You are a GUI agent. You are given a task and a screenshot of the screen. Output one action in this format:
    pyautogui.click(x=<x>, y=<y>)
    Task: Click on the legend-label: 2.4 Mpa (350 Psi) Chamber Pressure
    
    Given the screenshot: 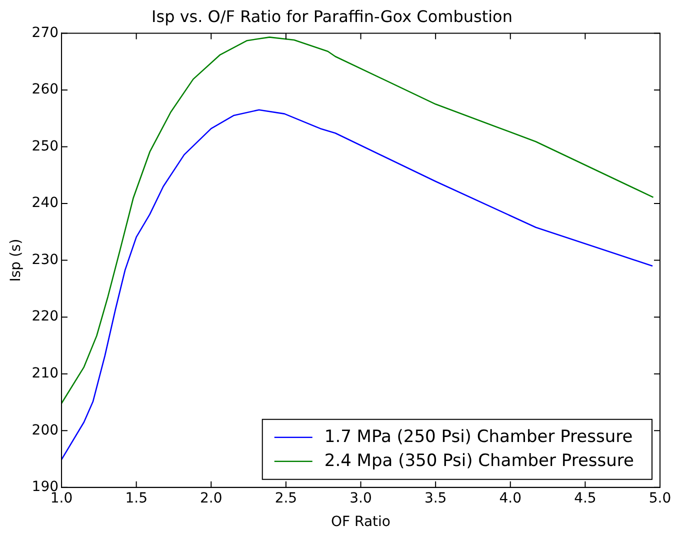 What is the action you would take?
    pyautogui.click(x=479, y=460)
    